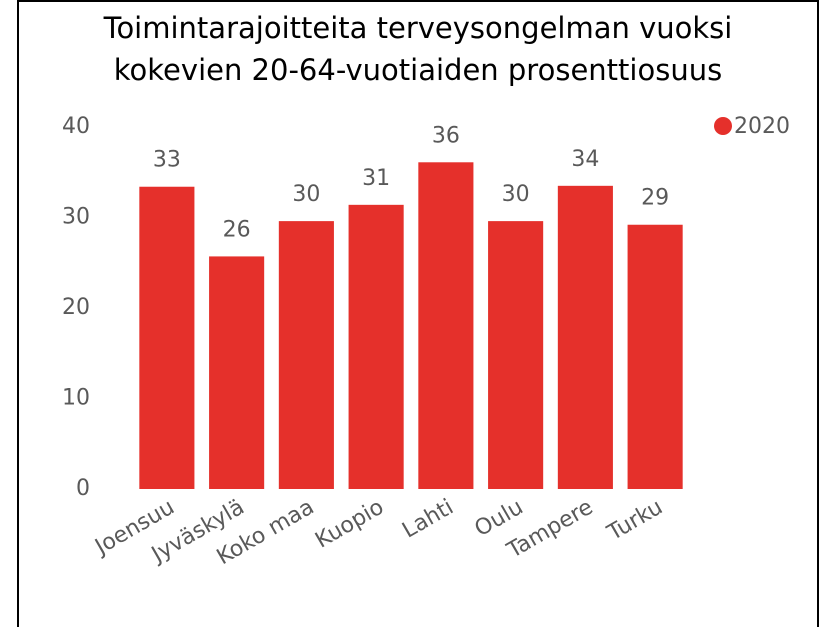 The height and width of the screenshot is (627, 837). Describe the element at coordinates (585, 159) in the screenshot. I see `value-label: 34` at that location.